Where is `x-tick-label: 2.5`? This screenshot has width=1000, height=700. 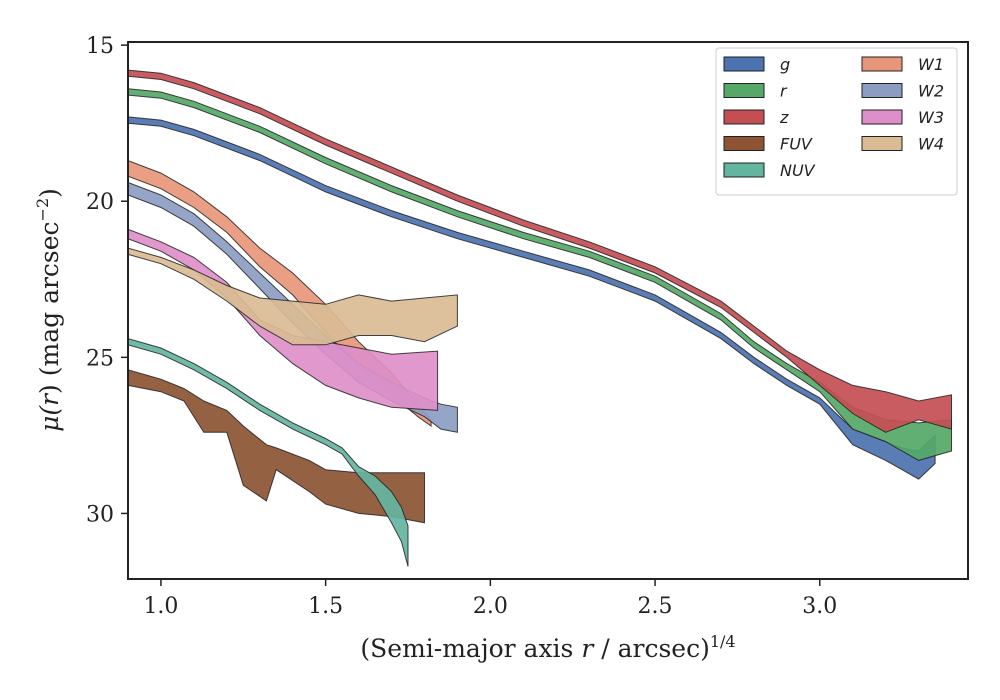
x-tick-label: 2.5 is located at coordinates (655, 606).